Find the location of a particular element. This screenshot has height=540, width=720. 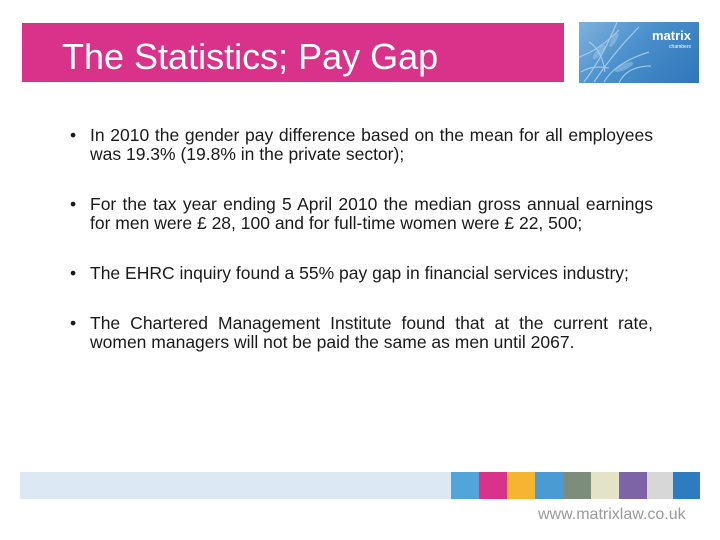

slide-title: The Statistics; Pay Gap is located at coordinates (250, 56).